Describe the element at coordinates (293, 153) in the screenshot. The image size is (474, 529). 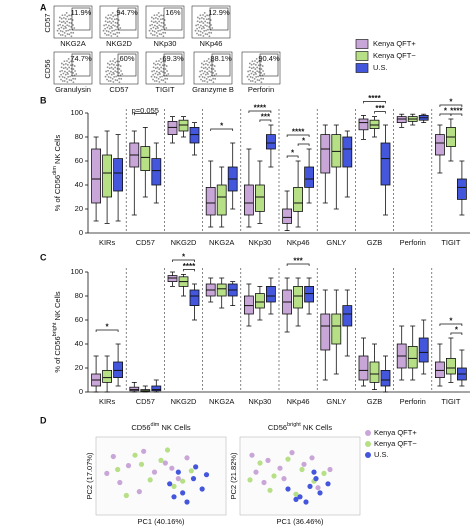
I see `significance: *` at that location.